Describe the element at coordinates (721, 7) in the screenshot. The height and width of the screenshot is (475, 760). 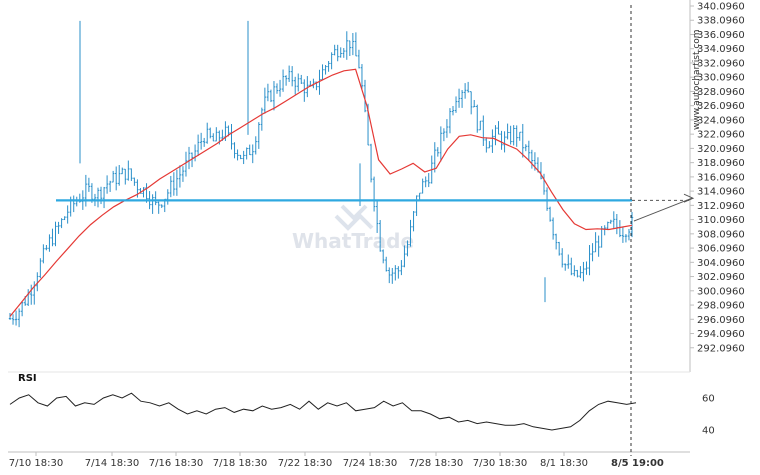
I see `y-tick-label: 340.0960` at that location.